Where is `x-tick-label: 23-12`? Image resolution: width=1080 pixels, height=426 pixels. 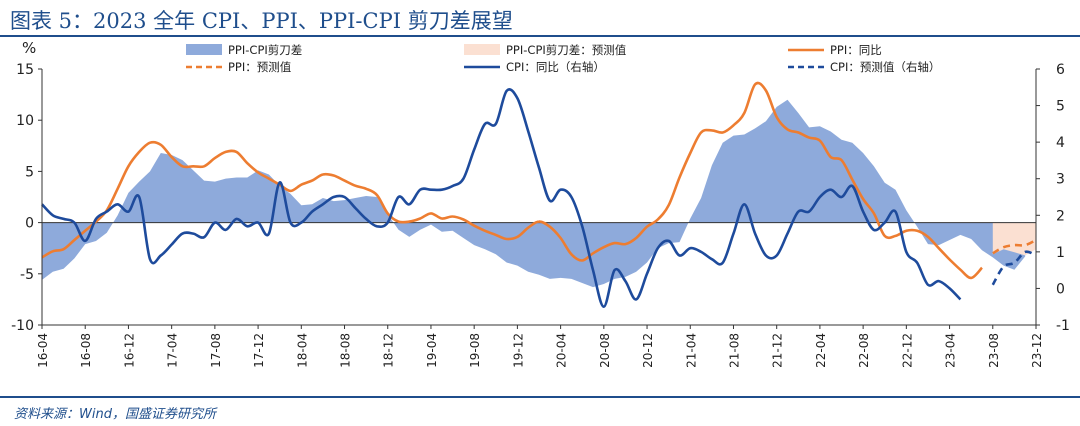
x-tick-label: 23-12 is located at coordinates (1037, 350).